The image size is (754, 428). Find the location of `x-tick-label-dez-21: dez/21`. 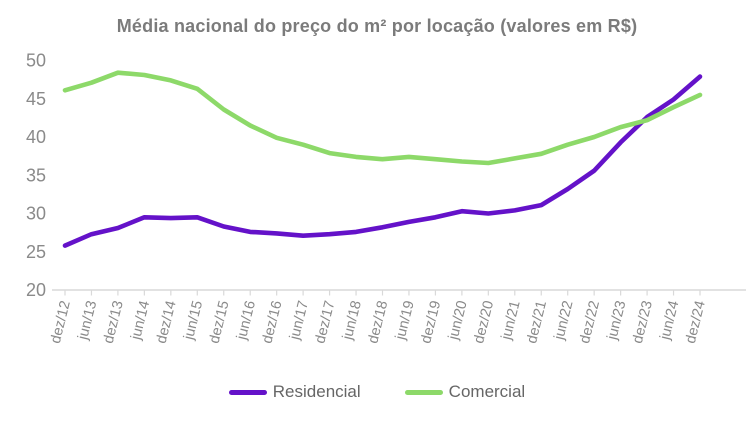

x-tick-label-dez-21: dez/21 is located at coordinates (537, 322).